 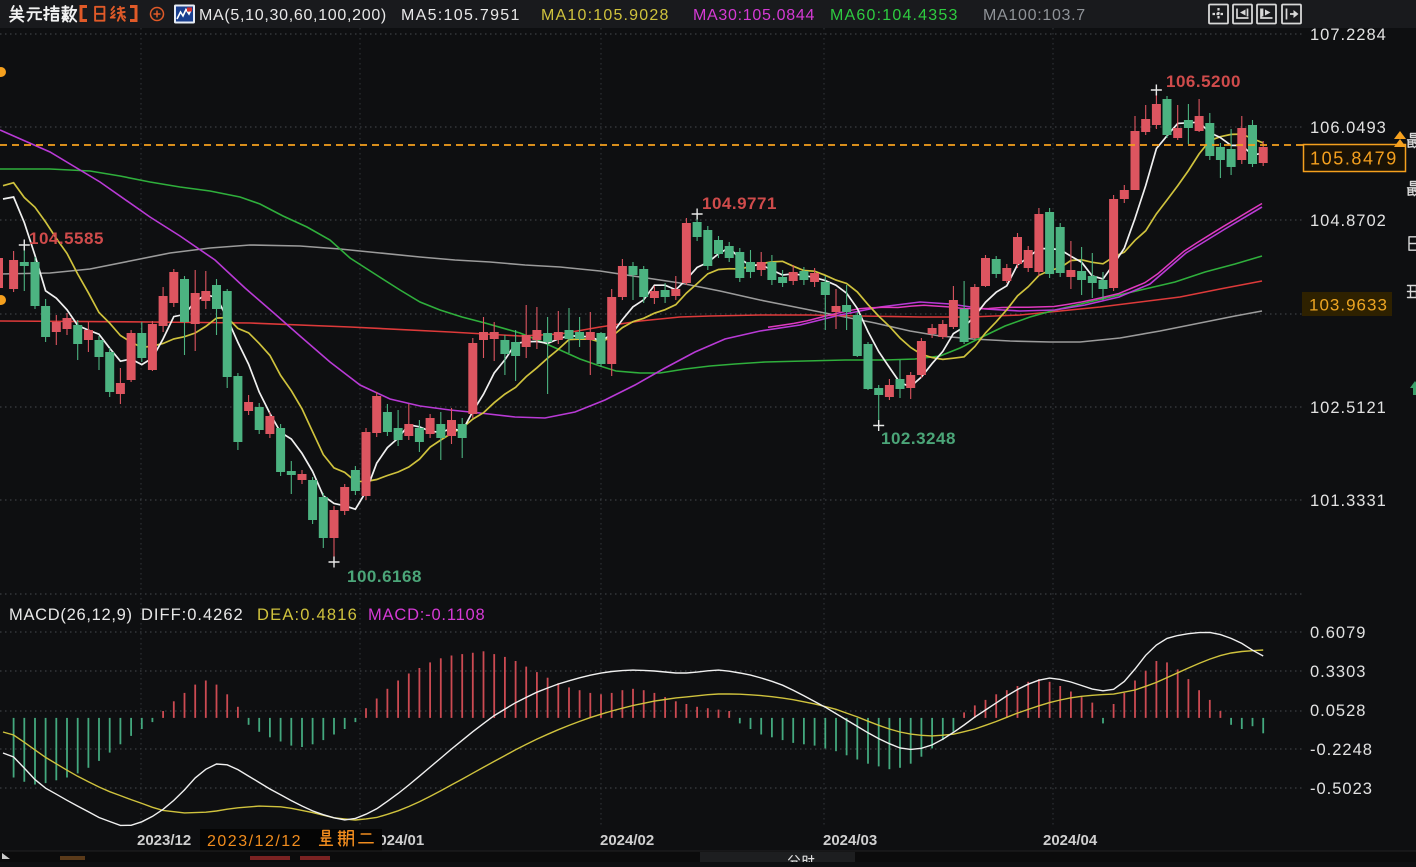 What do you see at coordinates (254, 841) in the screenshot?
I see `svg-text: 2023/12/12` at bounding box center [254, 841].